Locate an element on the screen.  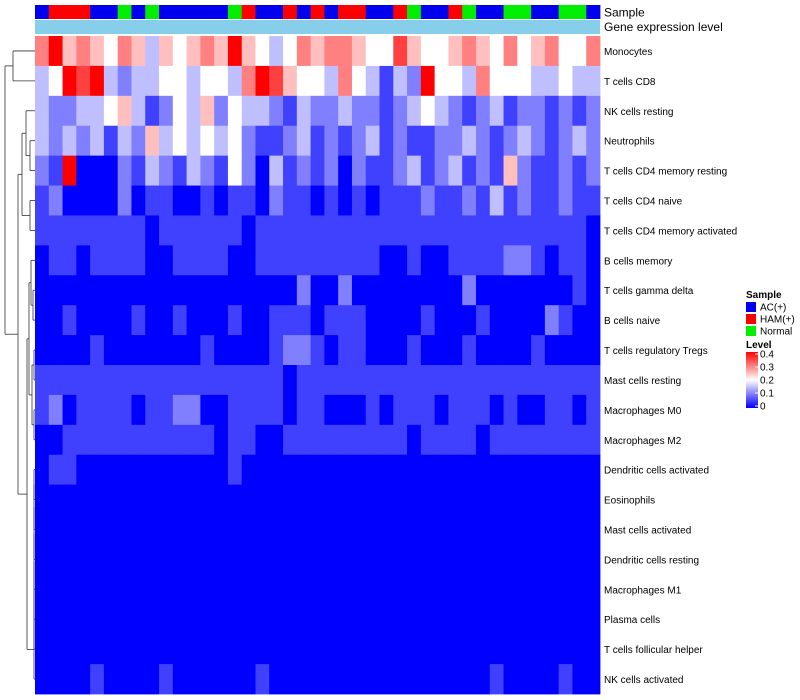
row-label: T cells follicular helper is located at coordinates (653, 650).